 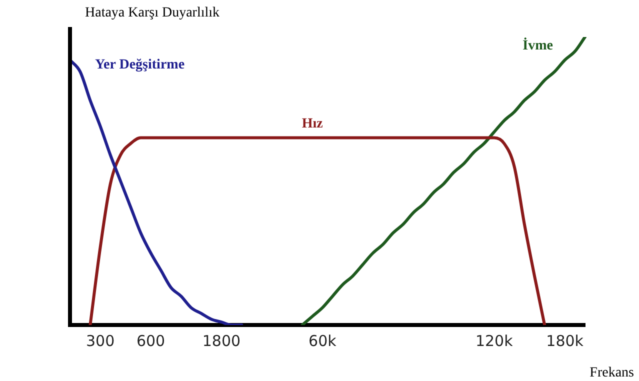 What do you see at coordinates (221, 341) in the screenshot?
I see `x-tick-label: 1800` at bounding box center [221, 341].